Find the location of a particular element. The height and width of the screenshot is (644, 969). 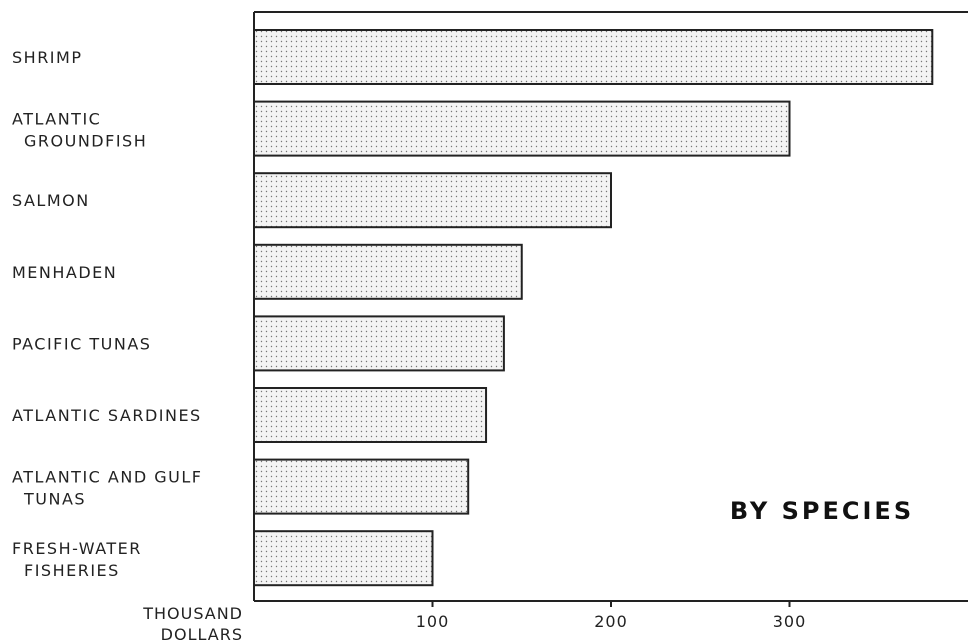

category-label-1-line-1: ATLANTIC is located at coordinates (56, 119).